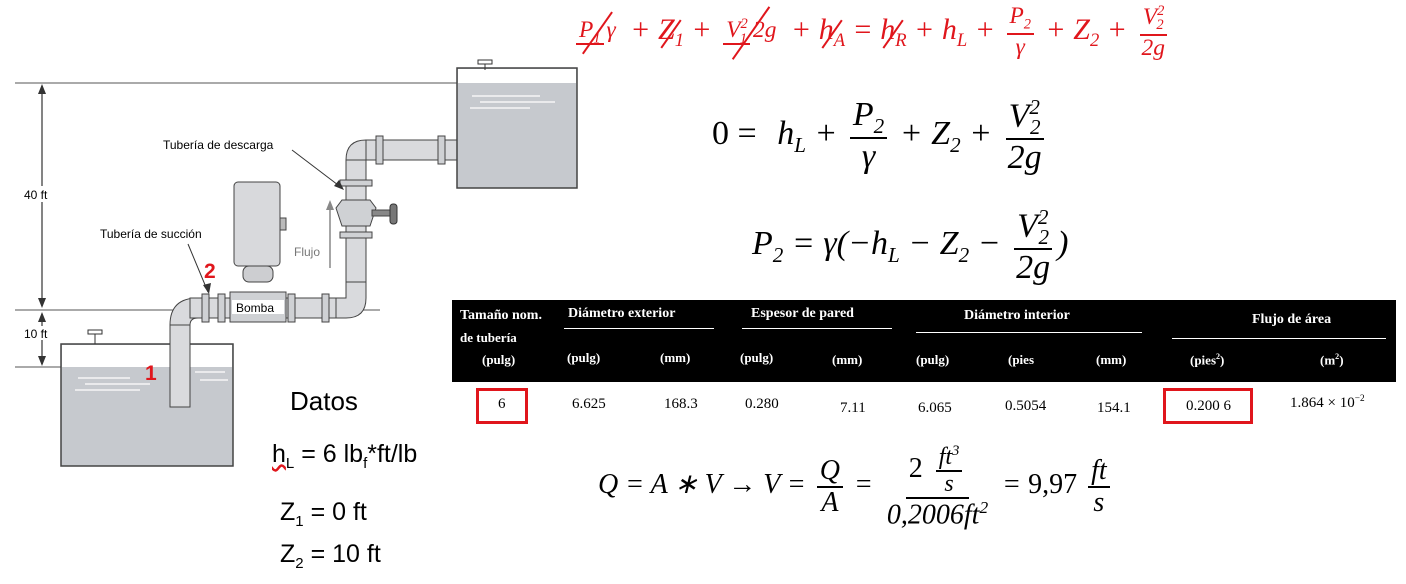 This screenshot has height=584, width=1406. What do you see at coordinates (151, 234) in the screenshot?
I see `label-suction-pipe: Tubería de succión` at bounding box center [151, 234].